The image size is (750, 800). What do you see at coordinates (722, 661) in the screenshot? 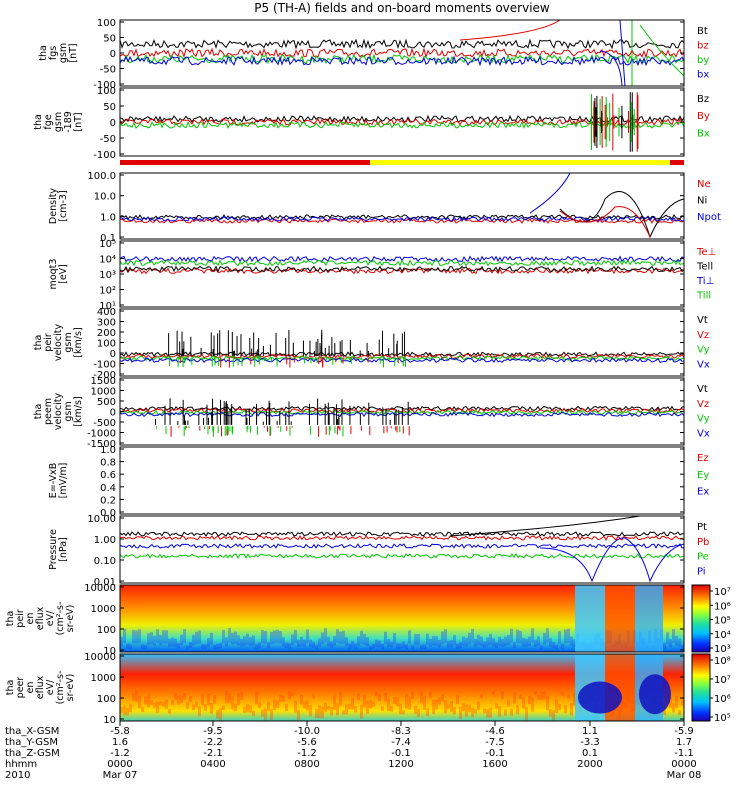
I see `colorbar-label: 10⁸` at bounding box center [722, 661].